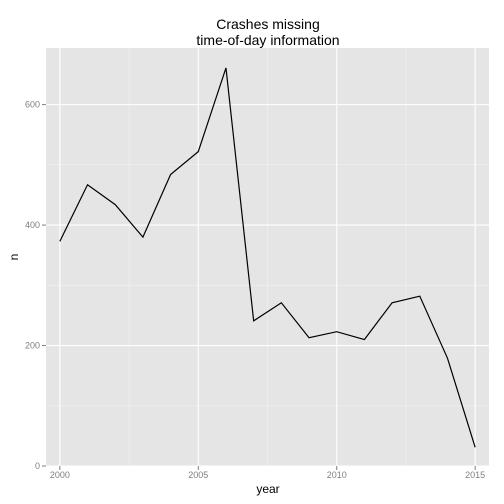 Image resolution: width=504 pixels, height=504 pixels. I want to click on x-axis-title: year, so click(267, 489).